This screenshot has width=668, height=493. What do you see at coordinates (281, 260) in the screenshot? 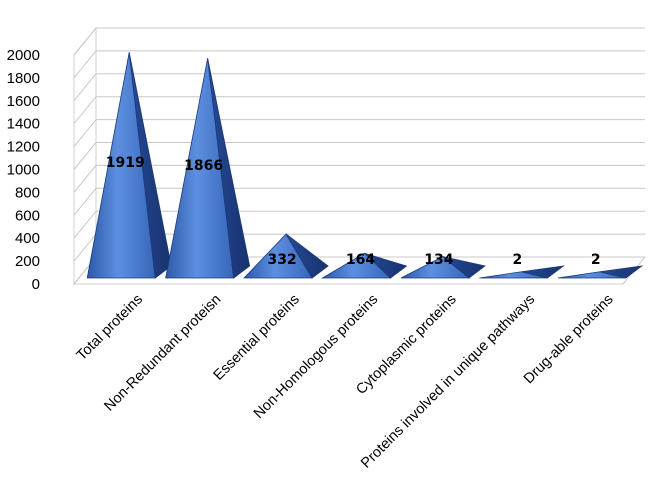
I see `data-label: 332` at bounding box center [281, 260].